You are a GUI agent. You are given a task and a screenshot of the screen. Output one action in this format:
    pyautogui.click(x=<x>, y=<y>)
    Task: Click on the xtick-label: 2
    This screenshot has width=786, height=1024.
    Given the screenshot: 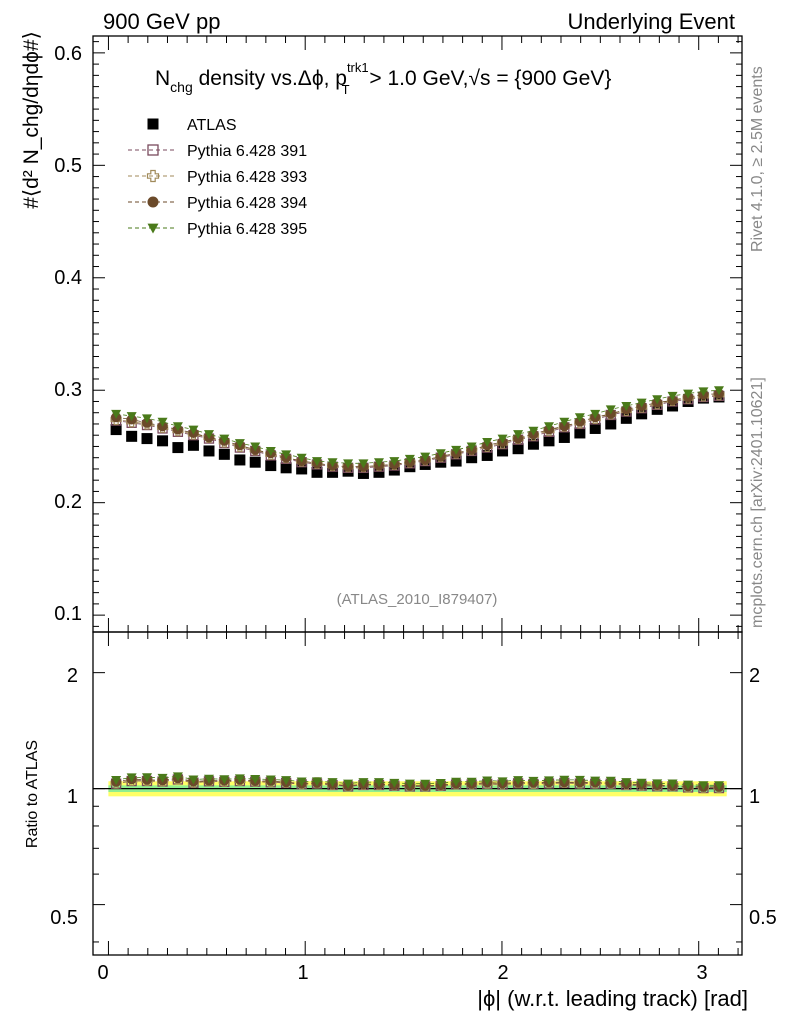 What is the action you would take?
    pyautogui.click(x=502, y=973)
    